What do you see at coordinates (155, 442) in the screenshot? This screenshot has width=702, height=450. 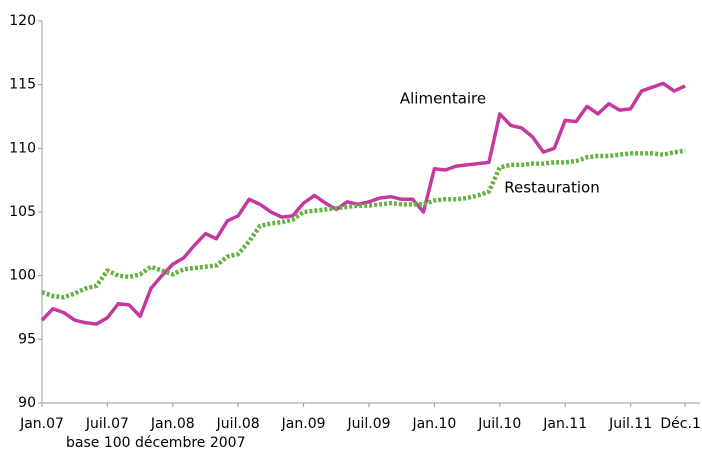 I see `note: base 100 décembre 2007` at bounding box center [155, 442].